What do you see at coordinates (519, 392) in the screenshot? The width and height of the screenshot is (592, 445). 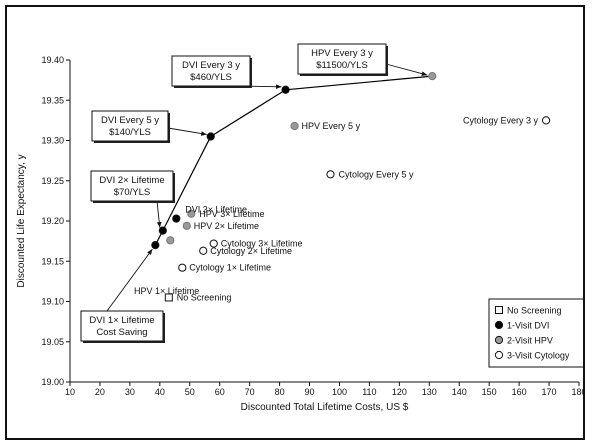 I see `x-tick-label: 160` at bounding box center [519, 392].